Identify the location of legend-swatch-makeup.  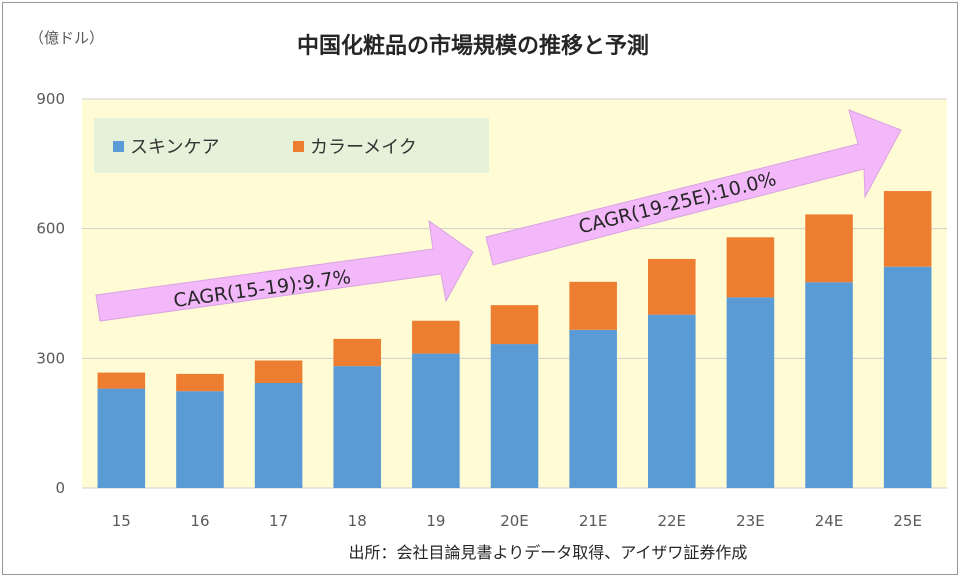
(298, 146).